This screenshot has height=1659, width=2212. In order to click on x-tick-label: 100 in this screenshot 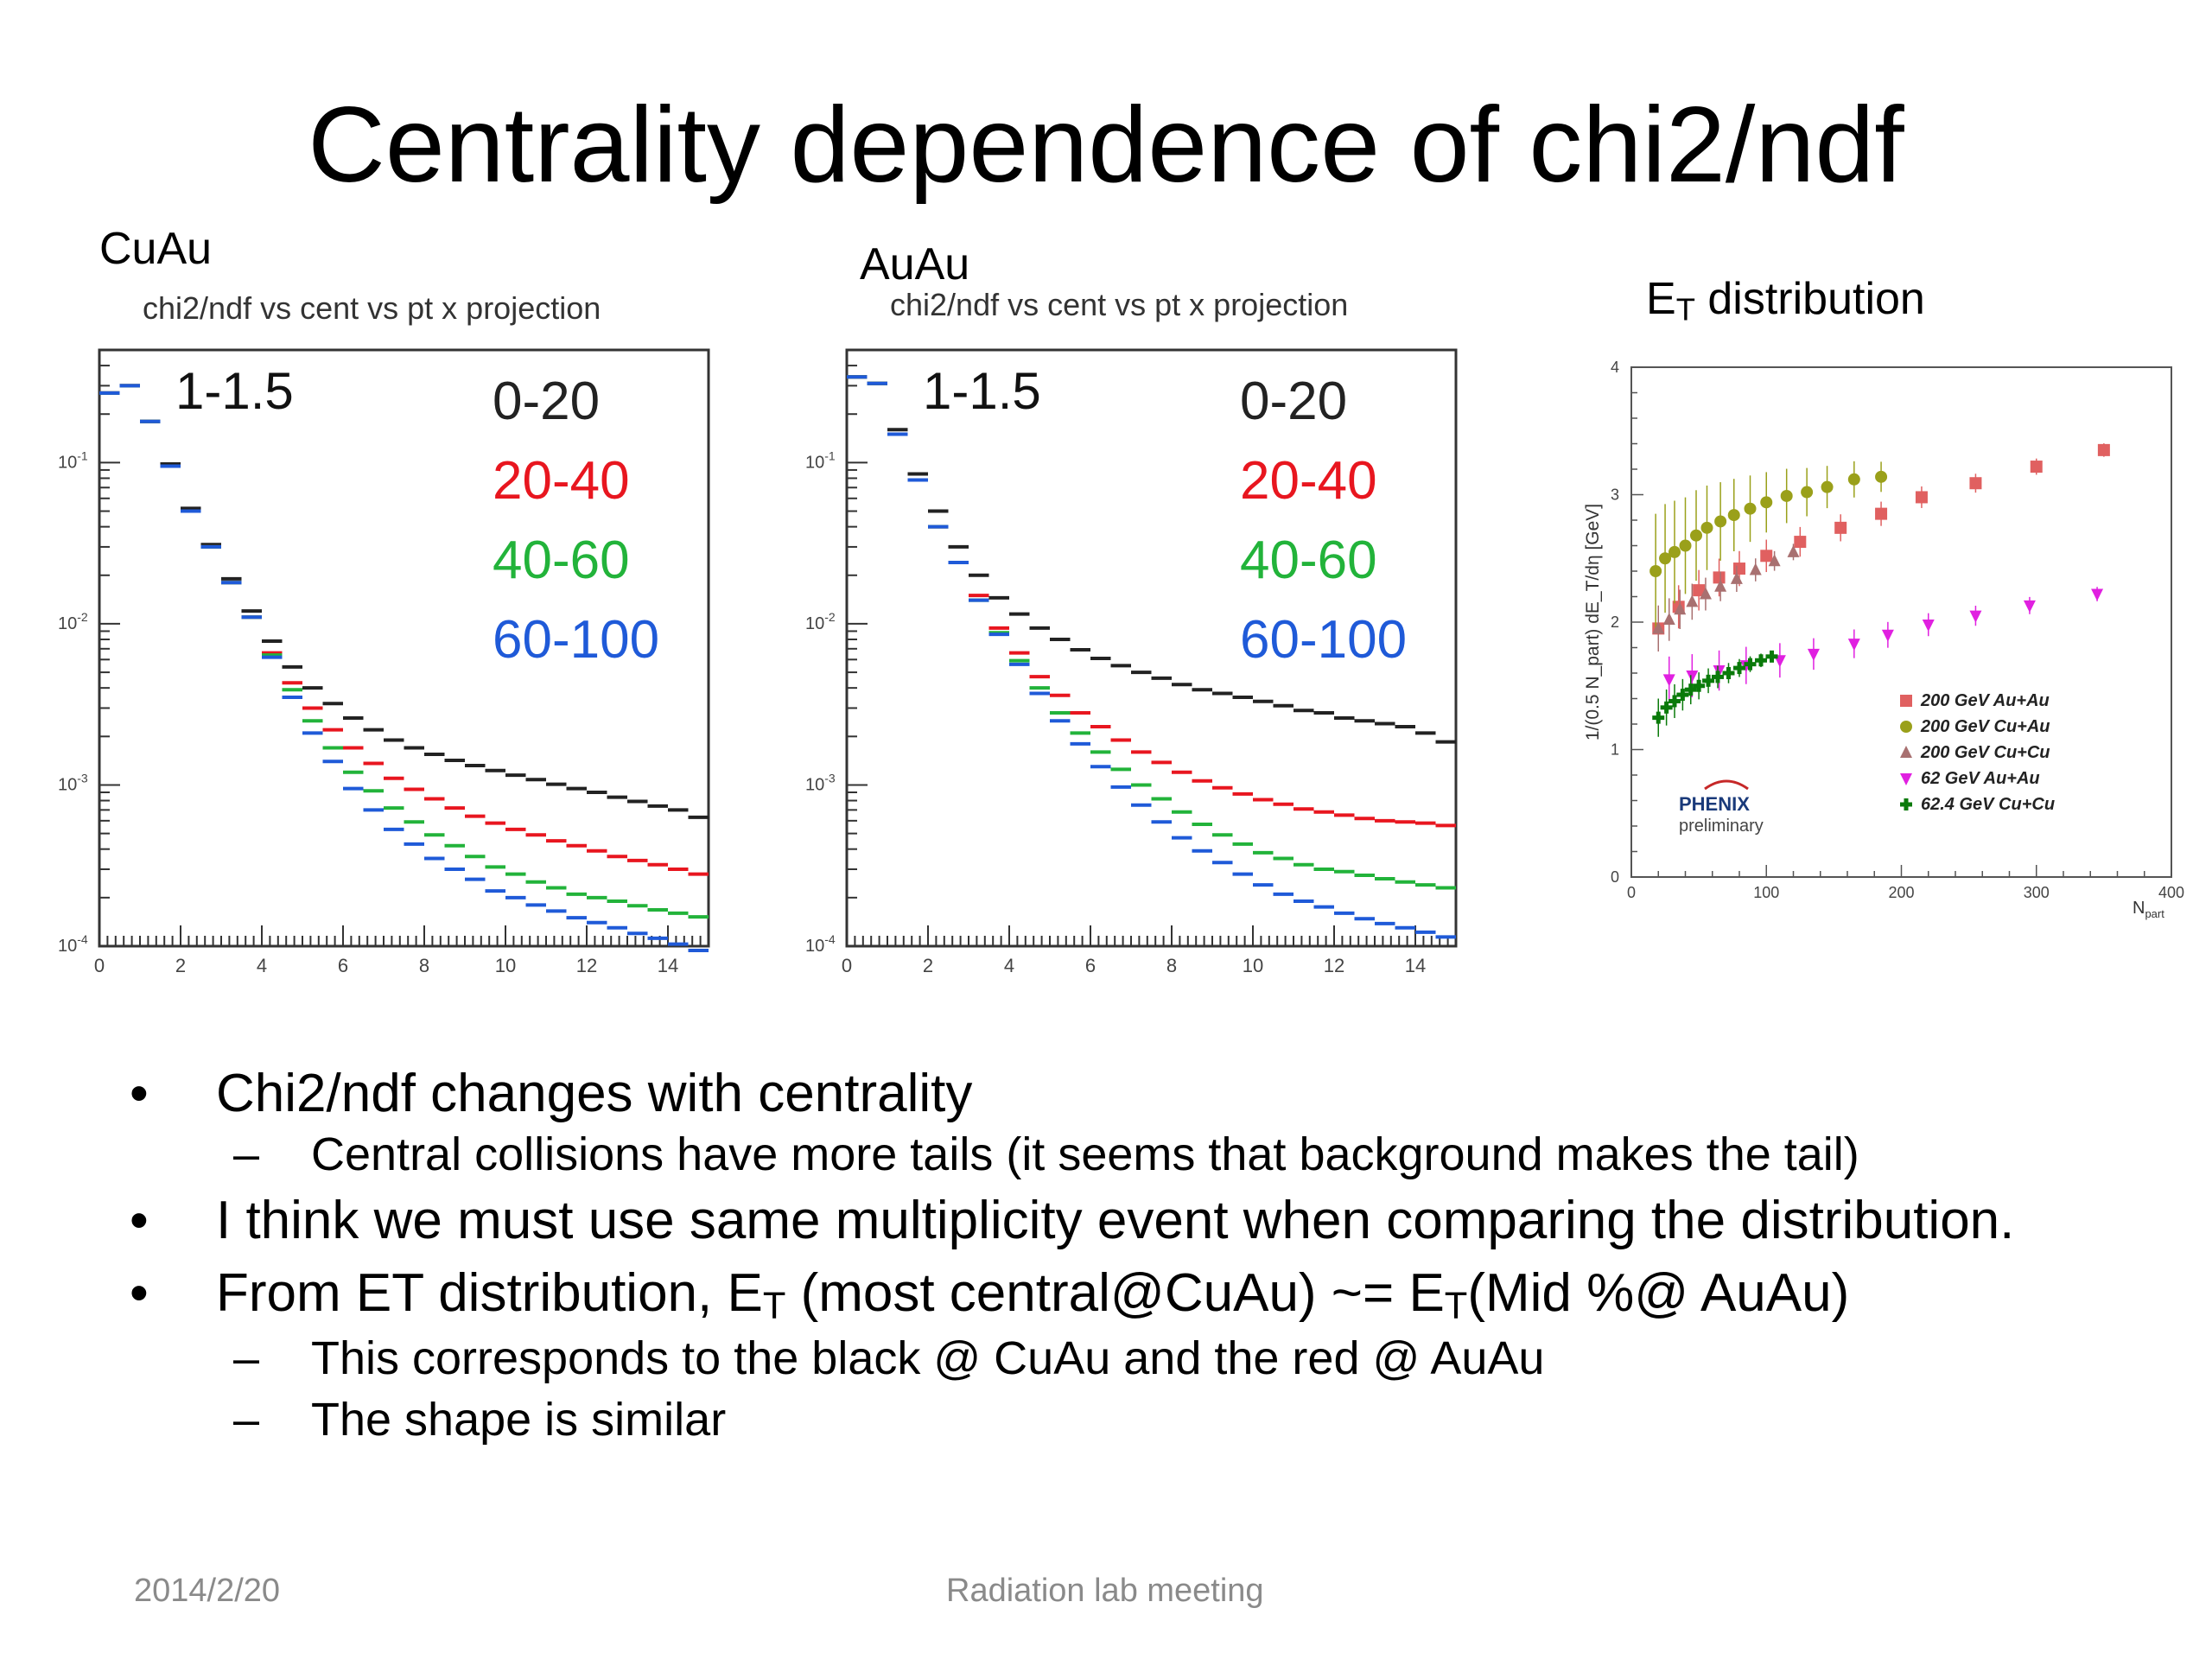, I will do `click(1766, 892)`.